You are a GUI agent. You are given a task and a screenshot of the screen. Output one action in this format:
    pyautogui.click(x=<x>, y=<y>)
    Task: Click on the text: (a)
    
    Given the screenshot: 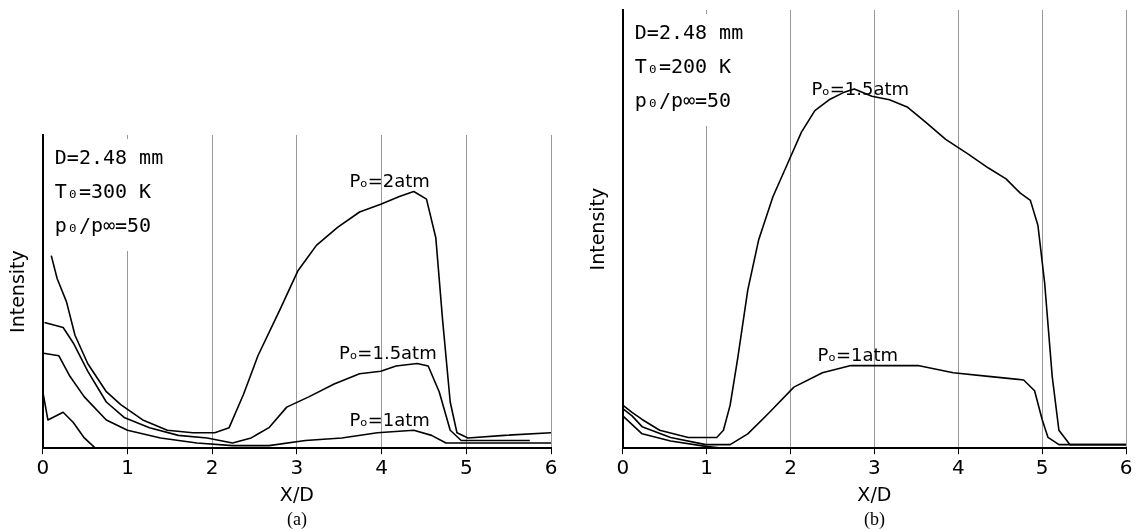 What is the action you would take?
    pyautogui.click(x=296, y=519)
    